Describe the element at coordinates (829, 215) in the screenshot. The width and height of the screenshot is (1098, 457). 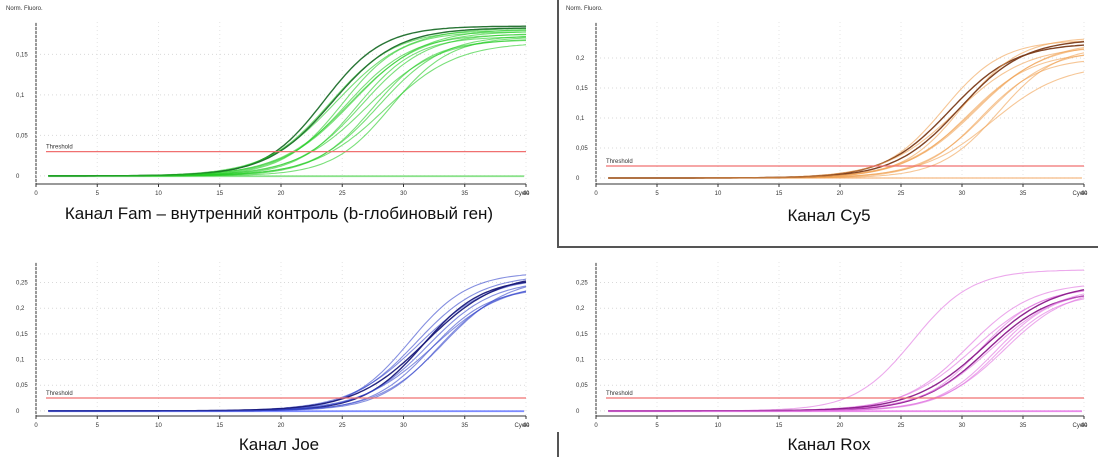
I see `chart-title-cy5: Канал Cy5` at that location.